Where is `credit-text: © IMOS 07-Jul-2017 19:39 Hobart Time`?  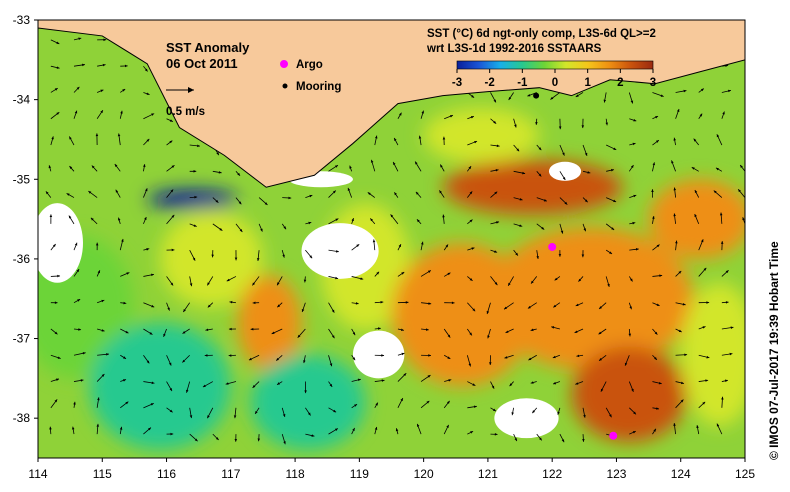
credit-text: © IMOS 07-Jul-2017 19:39 Hobart Time is located at coordinates (774, 350).